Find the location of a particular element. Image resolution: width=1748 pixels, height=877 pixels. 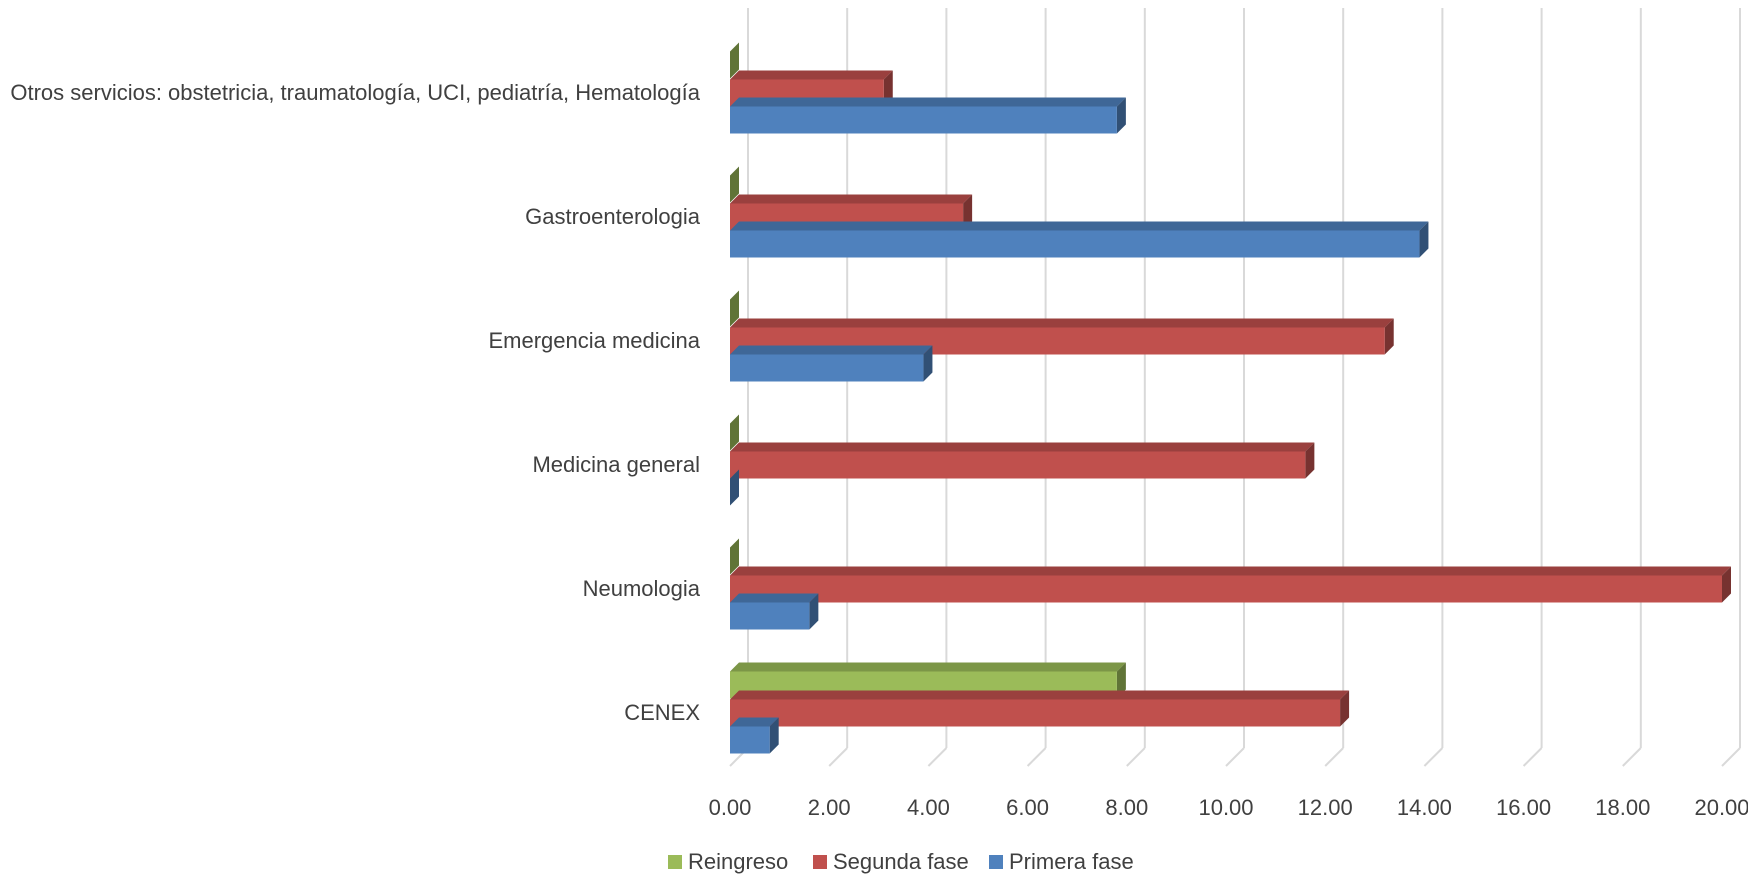

x-tick-label: 2.00 is located at coordinates (829, 807).